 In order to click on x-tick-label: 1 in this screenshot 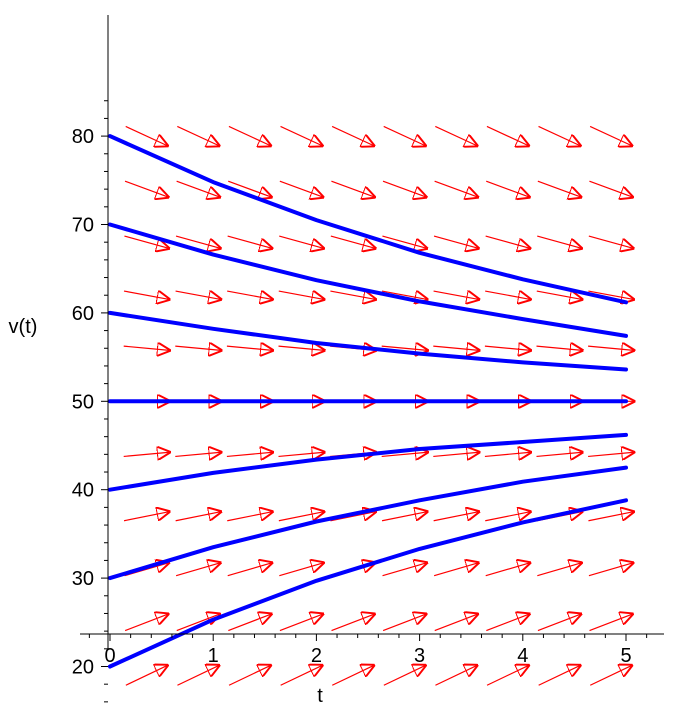, I will do `click(213, 656)`.